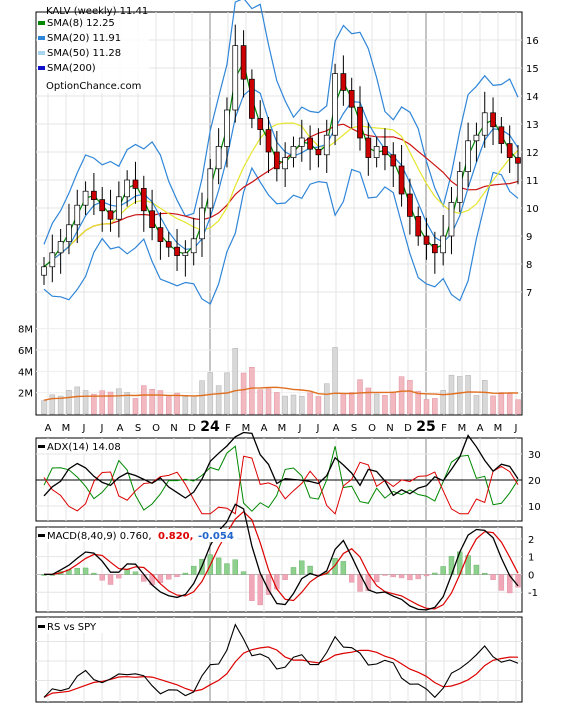 This screenshot has width=566, height=710. Describe the element at coordinates (532, 41) in the screenshot. I see `price-tick-label: 16` at that location.